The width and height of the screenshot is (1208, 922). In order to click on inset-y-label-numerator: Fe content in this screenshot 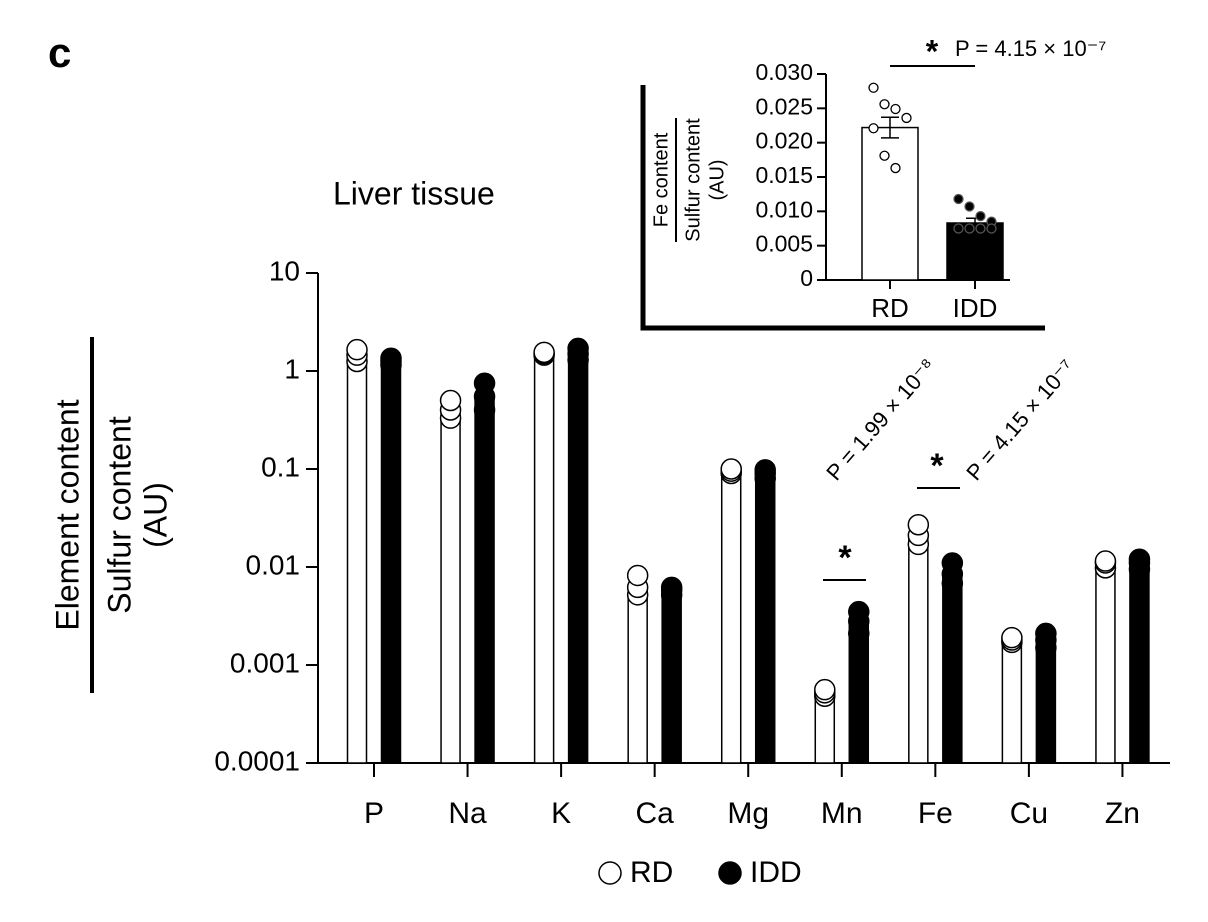, I will do `click(661, 179)`.